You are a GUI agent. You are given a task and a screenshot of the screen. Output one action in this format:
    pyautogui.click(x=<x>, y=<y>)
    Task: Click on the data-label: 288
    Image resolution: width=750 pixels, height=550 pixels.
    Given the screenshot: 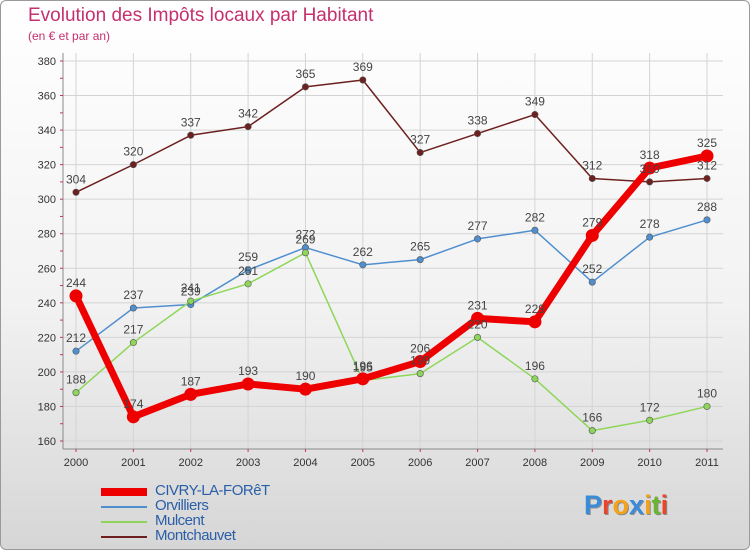 What is the action you would take?
    pyautogui.click(x=707, y=207)
    